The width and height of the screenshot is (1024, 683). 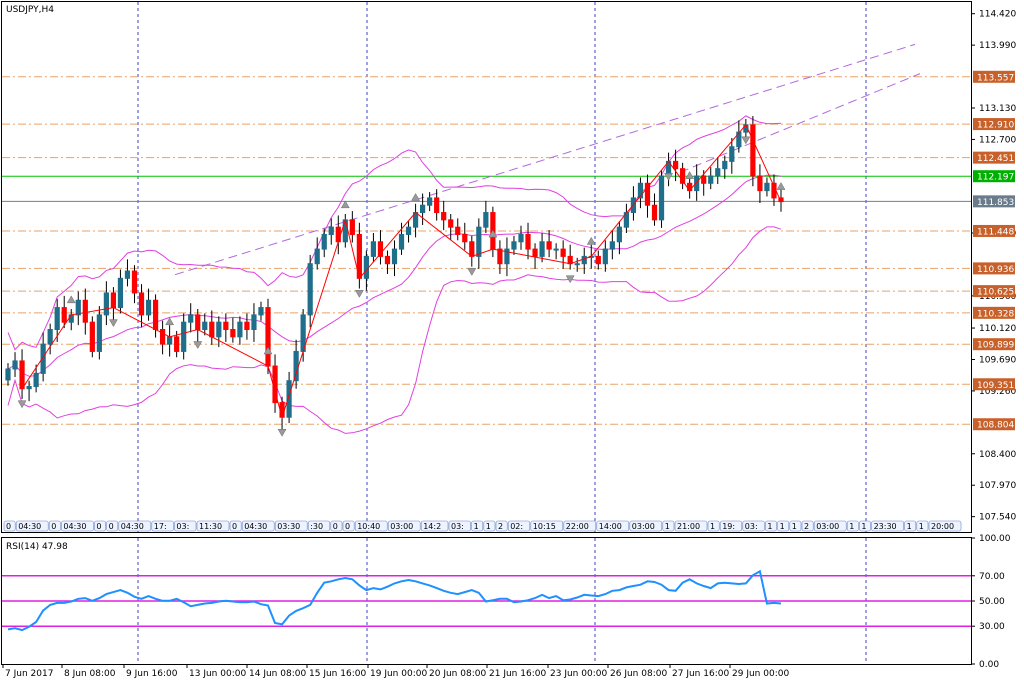 I want to click on rsi-tick-label: 30.00, so click(x=992, y=627).